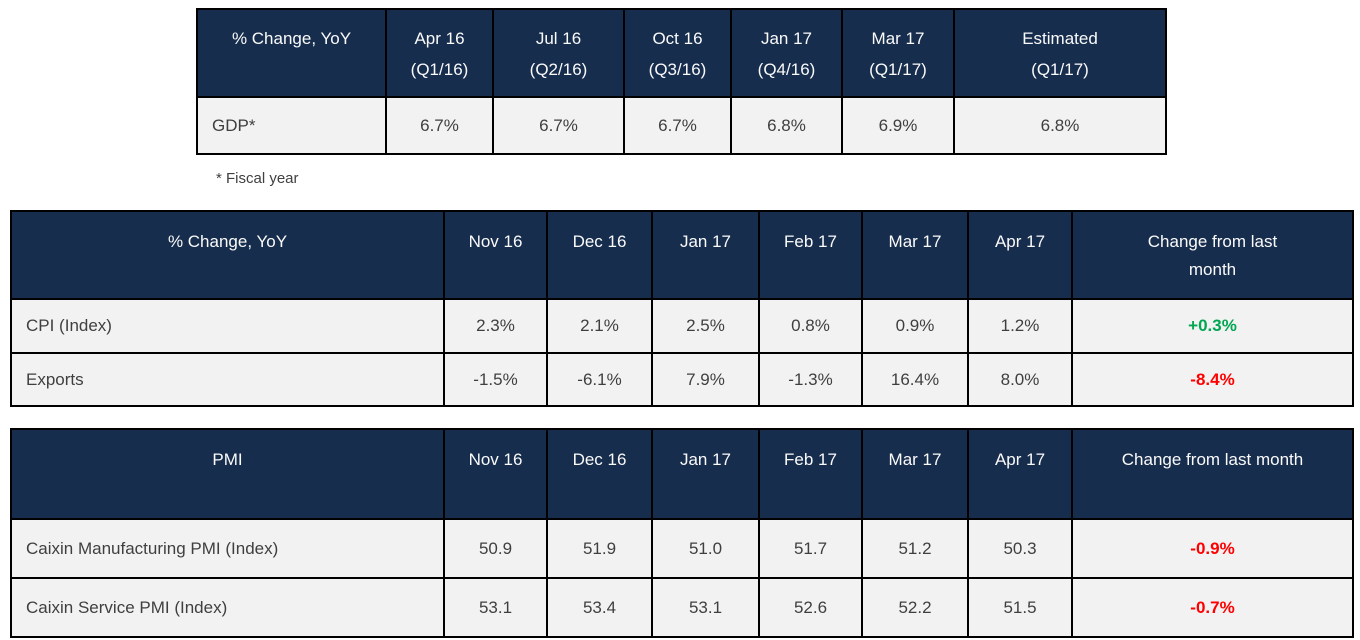 The height and width of the screenshot is (640, 1360). I want to click on header-line: Estimated, so click(1060, 38).